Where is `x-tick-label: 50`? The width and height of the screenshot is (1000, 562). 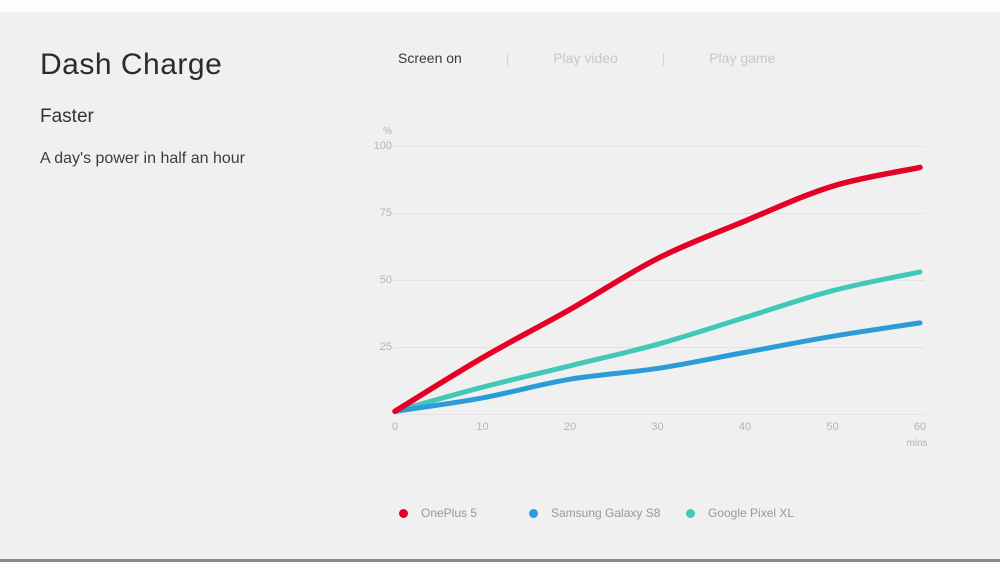
x-tick-label: 50 is located at coordinates (832, 427).